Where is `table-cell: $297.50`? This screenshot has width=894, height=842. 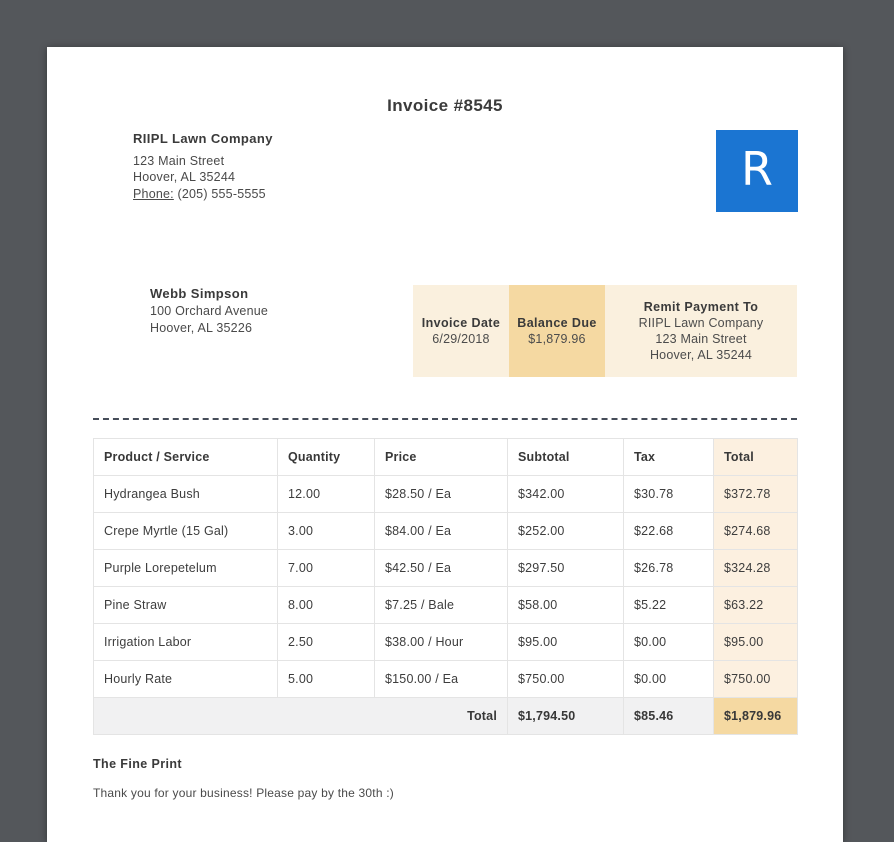
table-cell: $297.50 is located at coordinates (565, 568).